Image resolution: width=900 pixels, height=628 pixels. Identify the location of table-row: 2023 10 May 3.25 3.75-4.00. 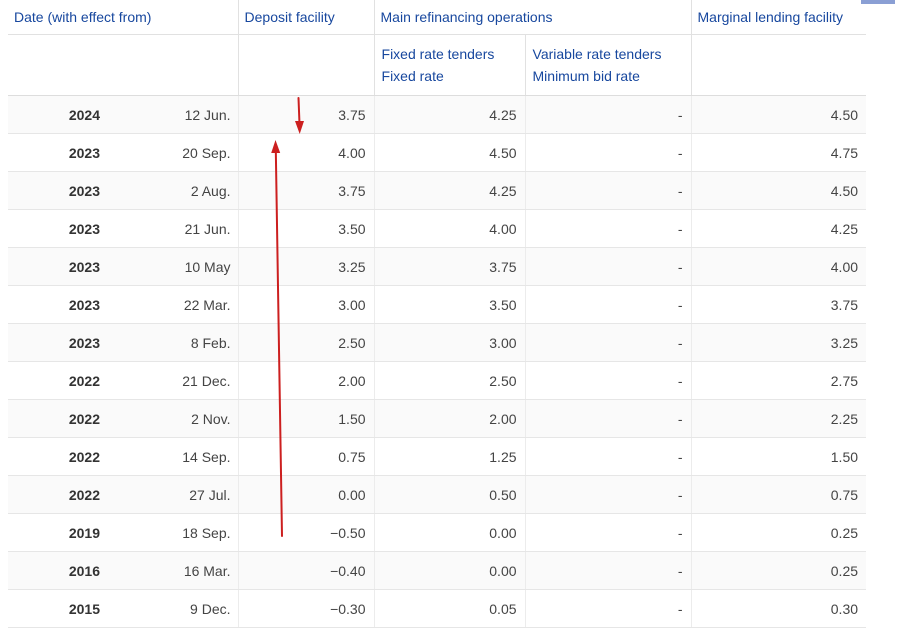
(437, 266).